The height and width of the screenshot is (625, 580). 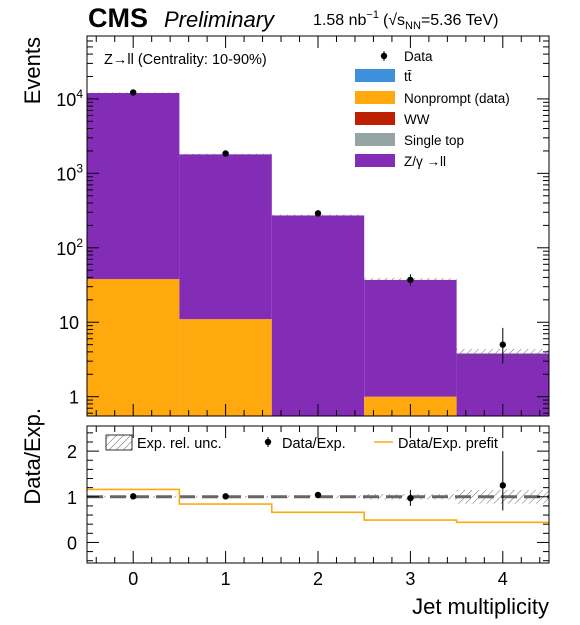 I want to click on main-y-label: Events, so click(x=32, y=70).